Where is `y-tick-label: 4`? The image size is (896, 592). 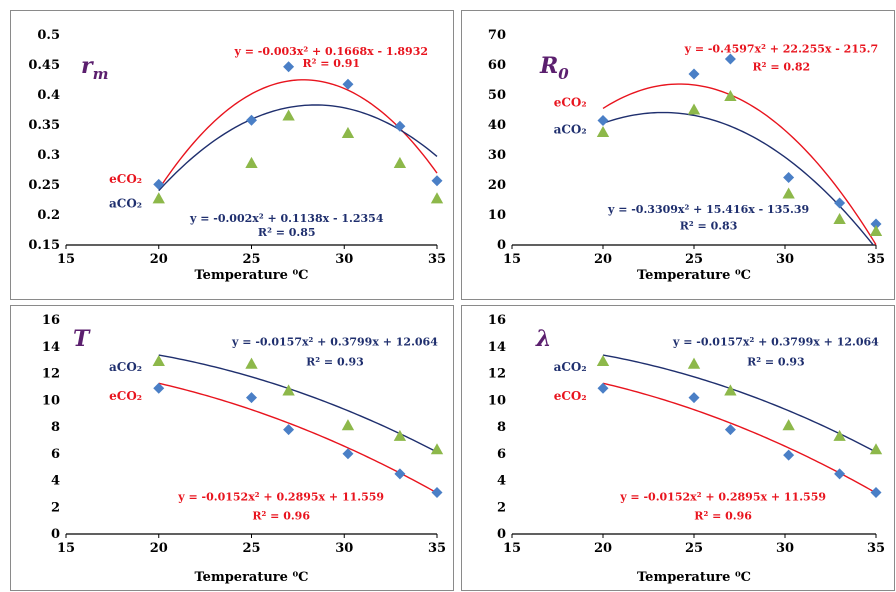
y-tick-label: 4 is located at coordinates (501, 481).